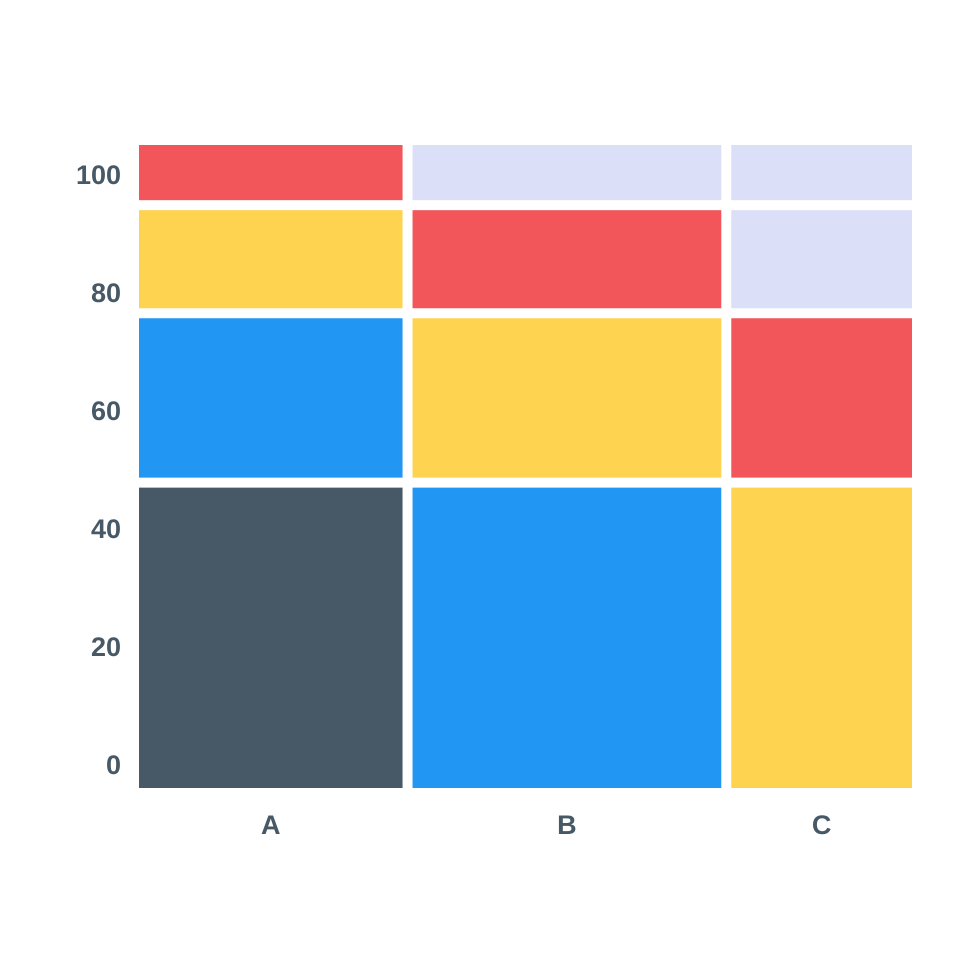 Image resolution: width=980 pixels, height=980 pixels. I want to click on y-tick-label-0: 0, so click(113, 765).